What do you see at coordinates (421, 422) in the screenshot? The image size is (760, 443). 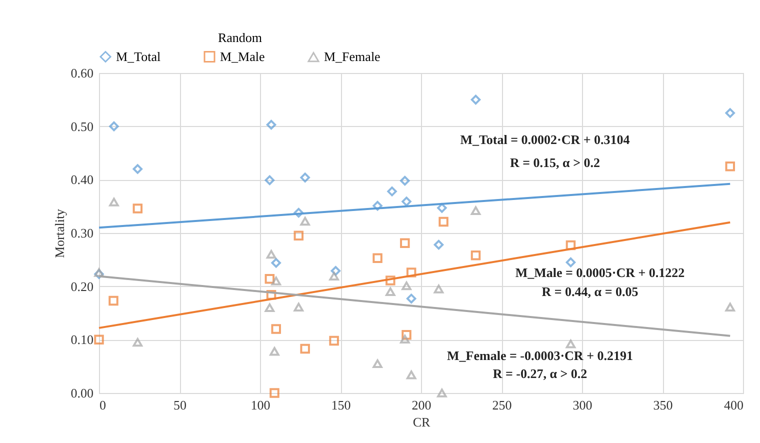 I see `x-axis-title: CR` at bounding box center [421, 422].